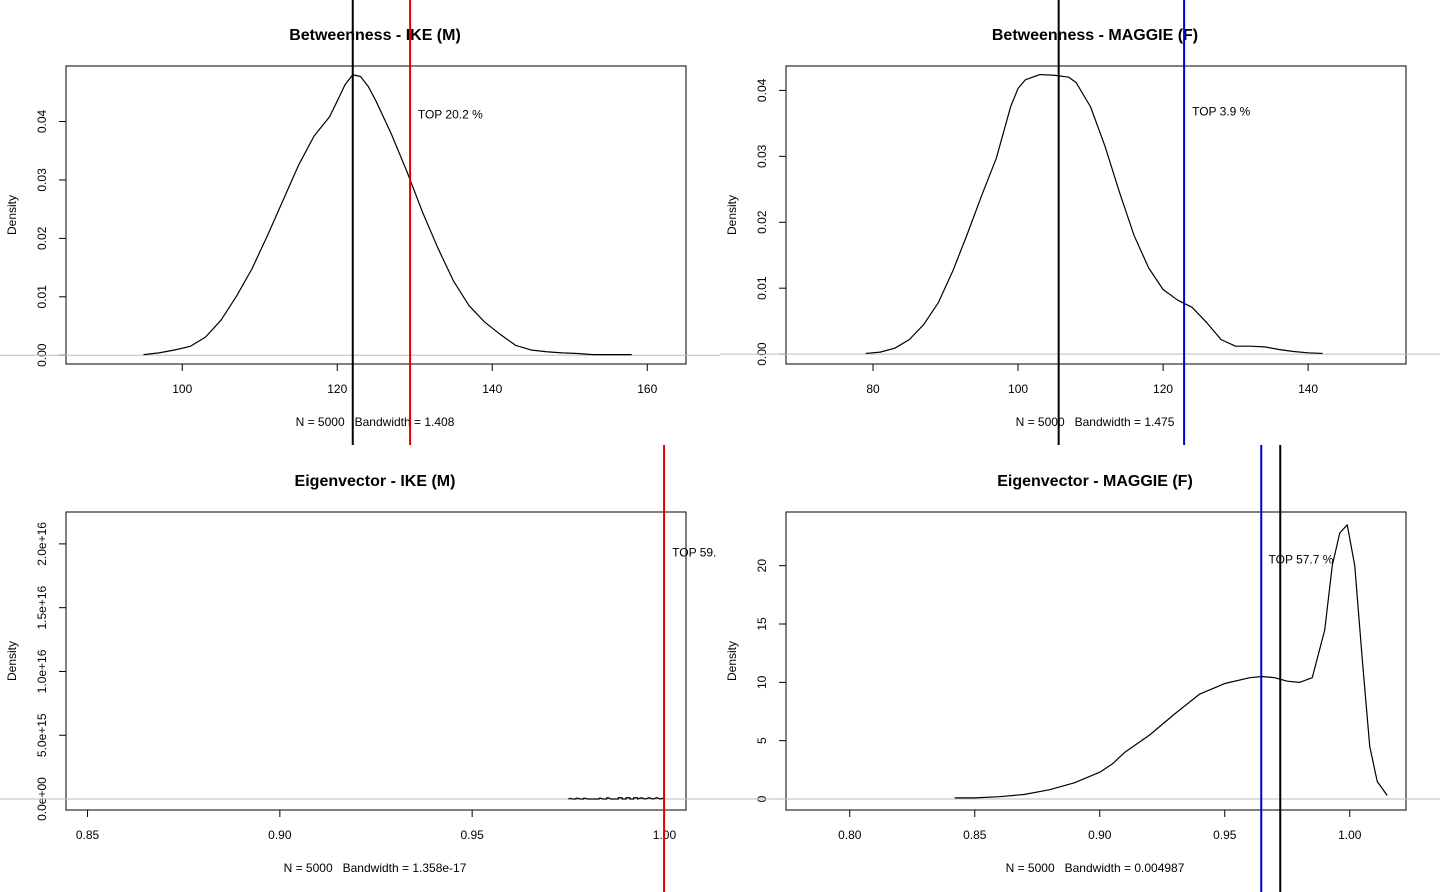 This screenshot has width=1440, height=892. Describe the element at coordinates (762, 624) in the screenshot. I see `y-tick-label: 15` at that location.